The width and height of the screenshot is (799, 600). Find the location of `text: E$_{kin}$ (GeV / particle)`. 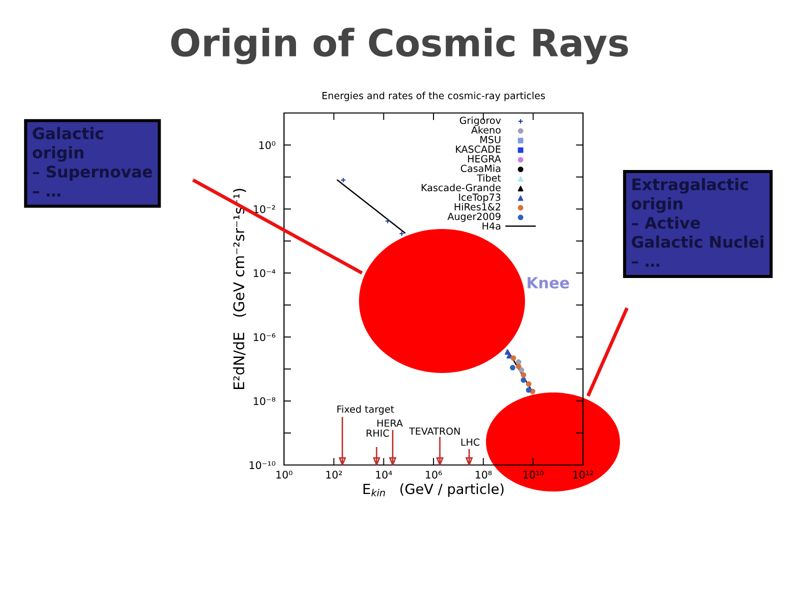

text: E$_{kin}$ (GeV / particle) is located at coordinates (434, 490).